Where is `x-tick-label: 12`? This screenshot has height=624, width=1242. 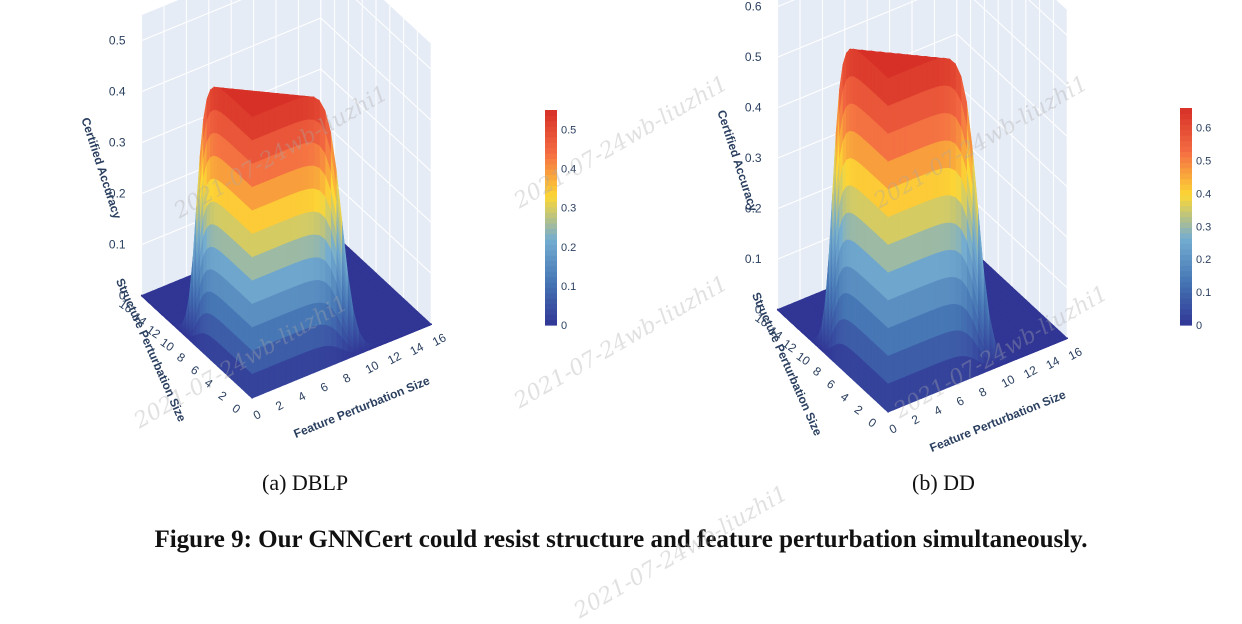
x-tick-label: 12 is located at coordinates (394, 358).